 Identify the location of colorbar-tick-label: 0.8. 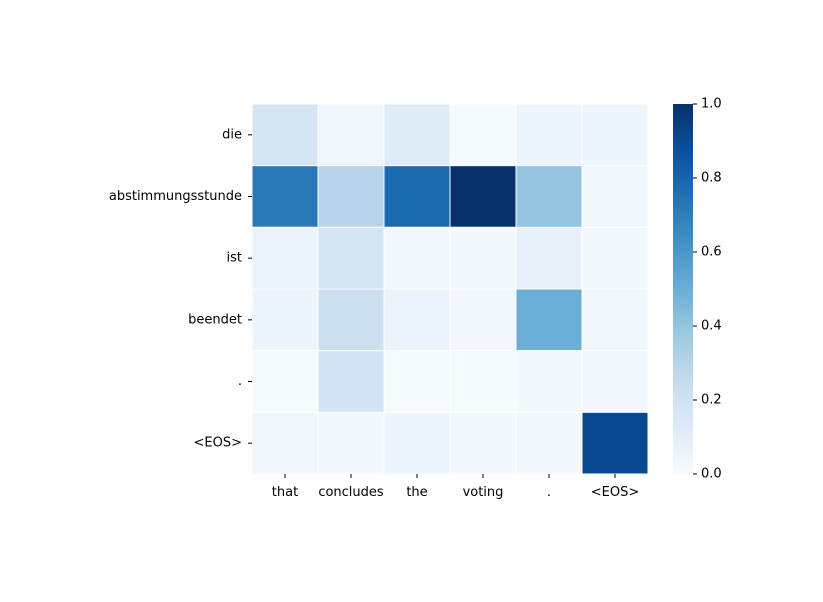
(711, 178).